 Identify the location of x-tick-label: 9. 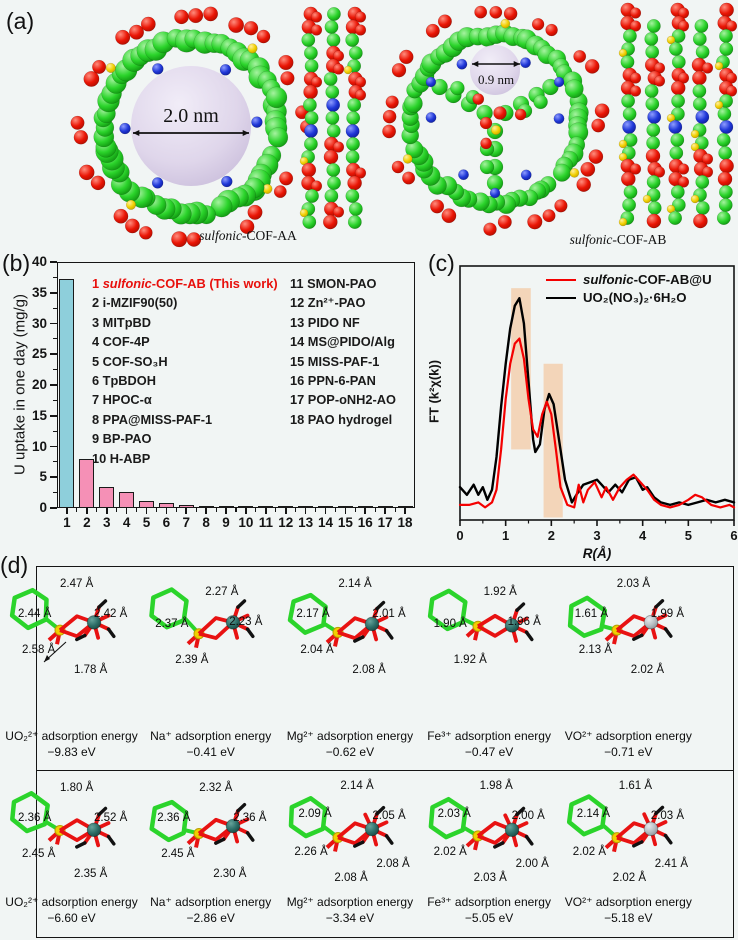
(226, 522).